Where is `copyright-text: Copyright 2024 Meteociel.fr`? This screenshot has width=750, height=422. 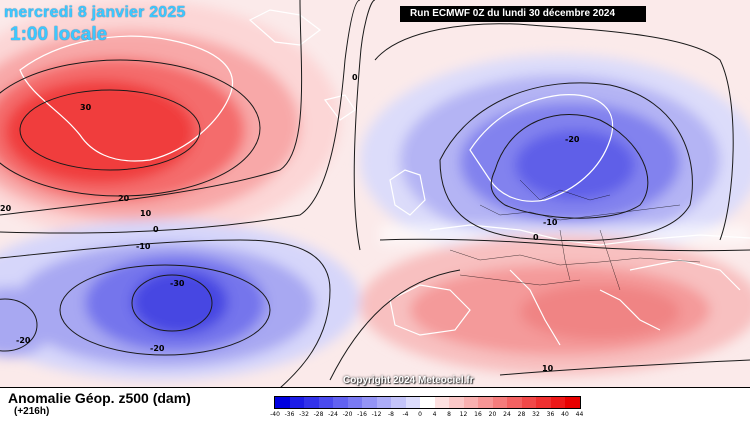 copyright-text: Copyright 2024 Meteociel.fr is located at coordinates (408, 380).